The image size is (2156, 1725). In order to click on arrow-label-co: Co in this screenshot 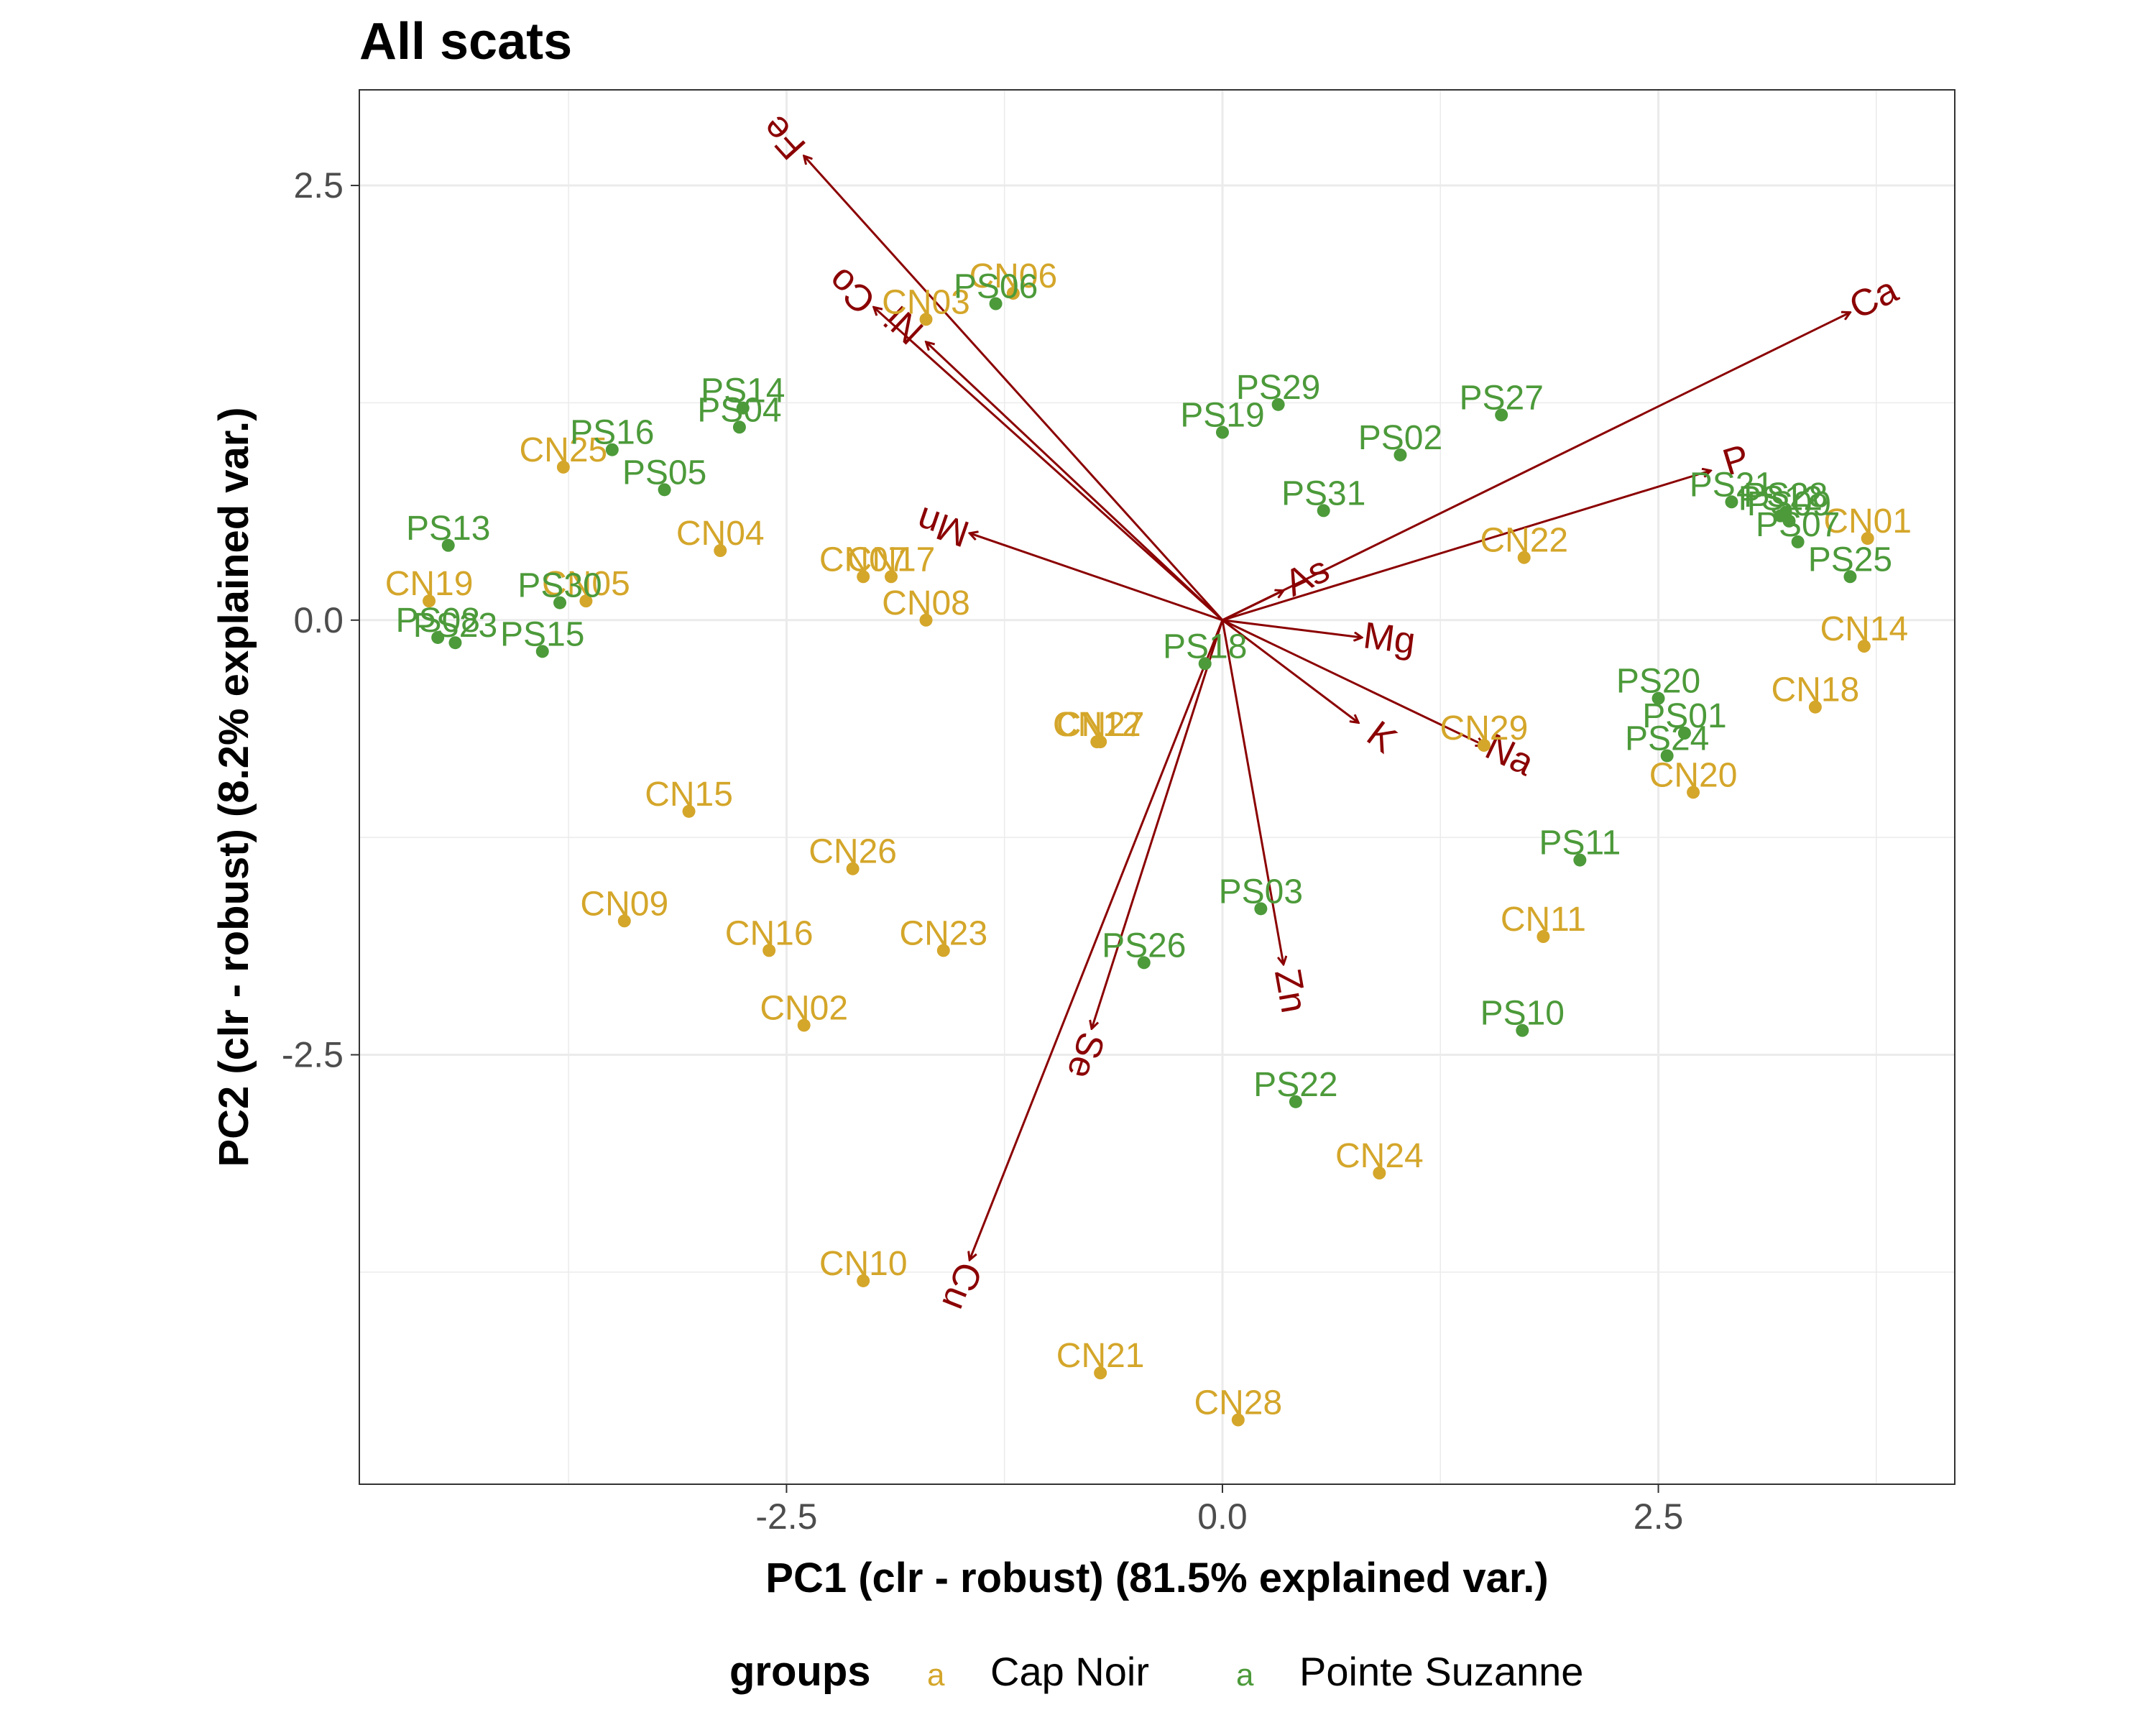, I will do `click(851, 291)`.